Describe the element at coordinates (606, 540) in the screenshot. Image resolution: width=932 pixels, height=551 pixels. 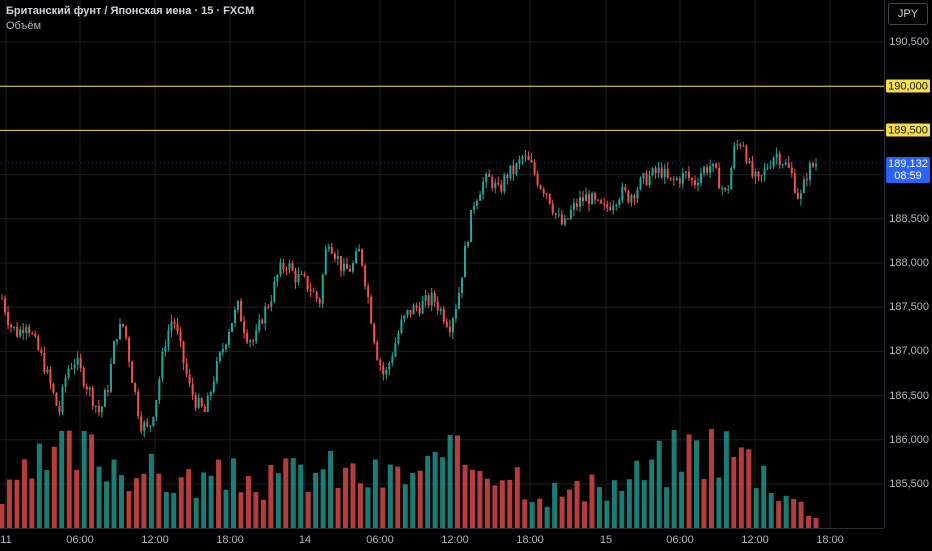
I see `time-axis-label: 15` at that location.